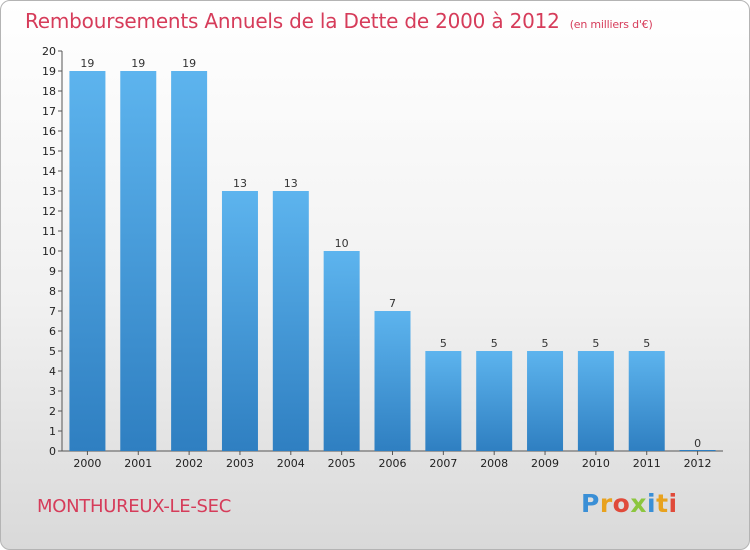  Describe the element at coordinates (52, 311) in the screenshot. I see `y-tick-label: 7` at that location.